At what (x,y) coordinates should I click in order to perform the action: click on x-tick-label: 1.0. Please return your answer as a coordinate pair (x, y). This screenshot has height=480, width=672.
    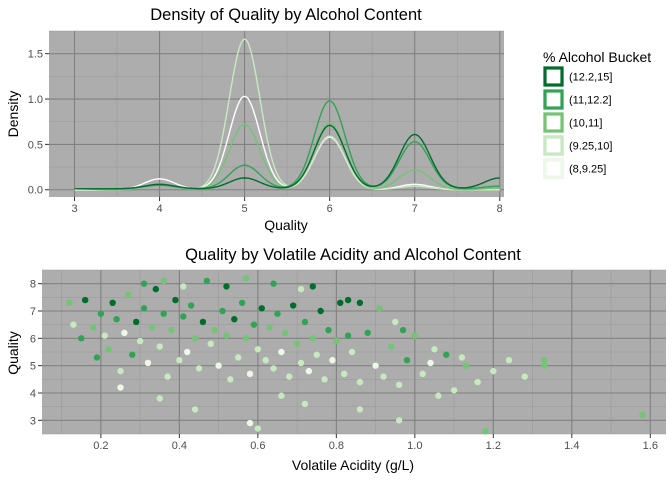
    Looking at the image, I should click on (414, 446).